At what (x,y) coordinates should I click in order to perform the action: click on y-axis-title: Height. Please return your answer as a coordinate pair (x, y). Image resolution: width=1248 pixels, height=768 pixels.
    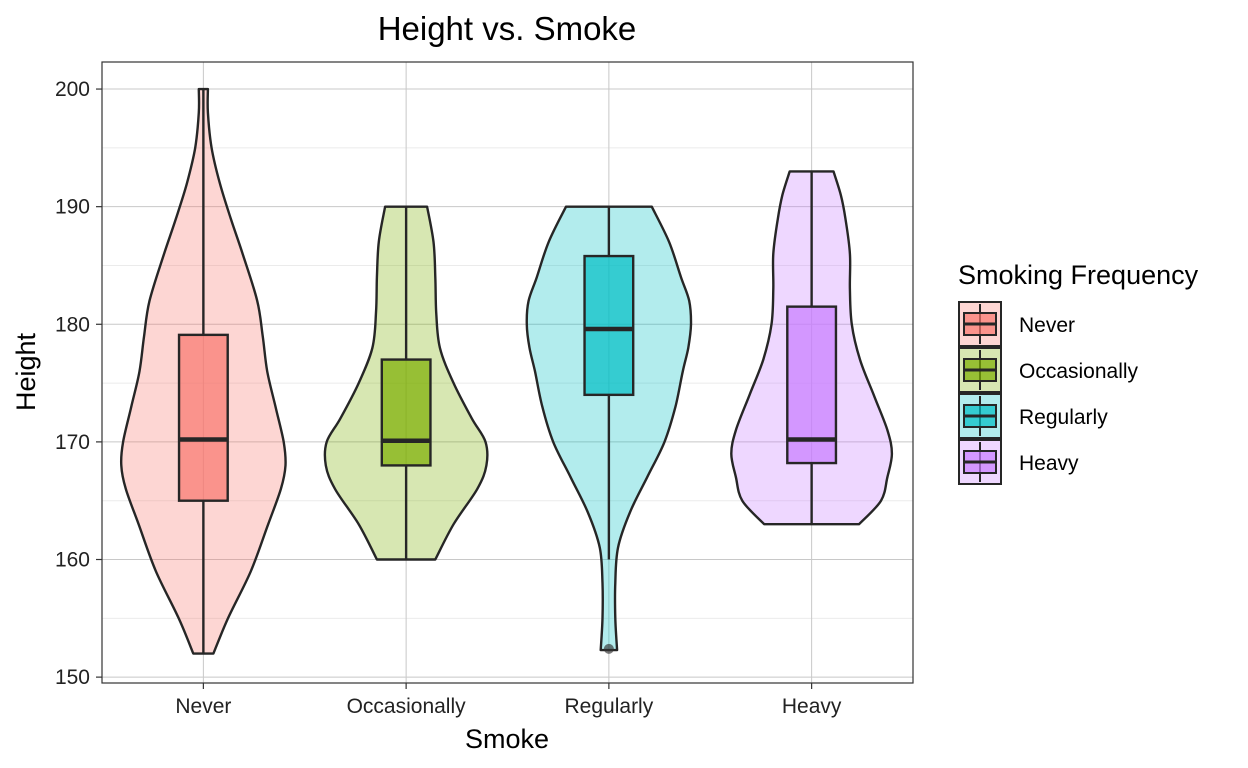
    Looking at the image, I should click on (26, 371).